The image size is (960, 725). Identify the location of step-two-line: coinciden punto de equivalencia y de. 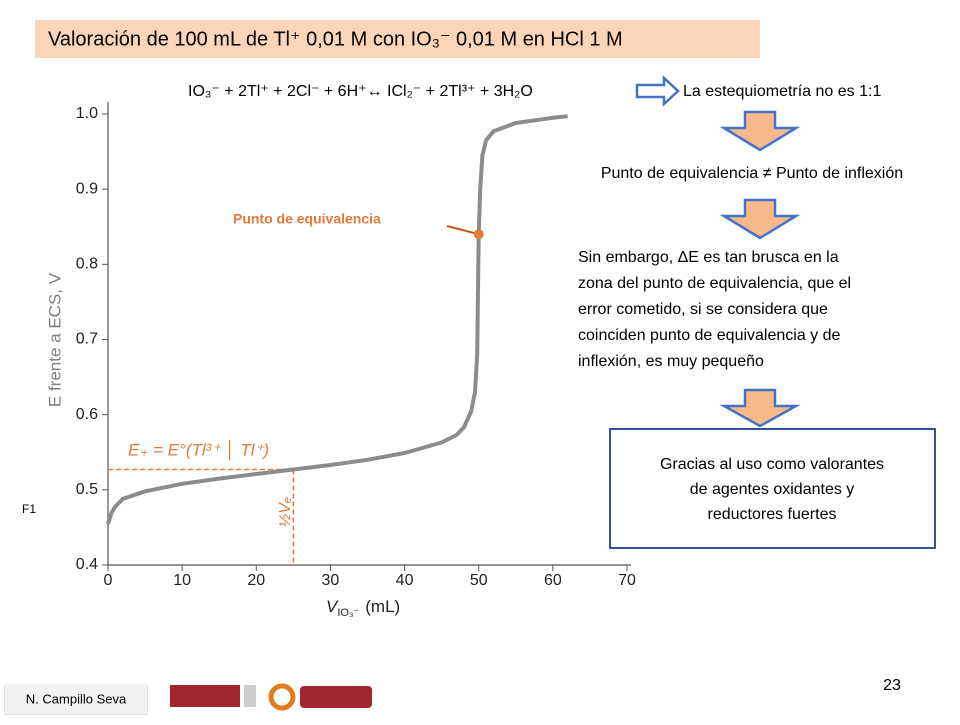
(709, 335).